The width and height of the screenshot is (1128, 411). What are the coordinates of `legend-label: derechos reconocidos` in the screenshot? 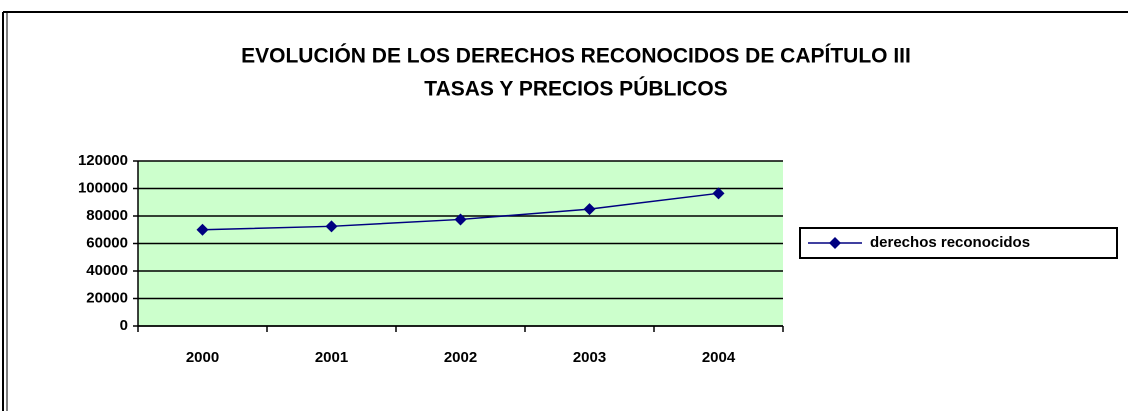 It's located at (950, 242).